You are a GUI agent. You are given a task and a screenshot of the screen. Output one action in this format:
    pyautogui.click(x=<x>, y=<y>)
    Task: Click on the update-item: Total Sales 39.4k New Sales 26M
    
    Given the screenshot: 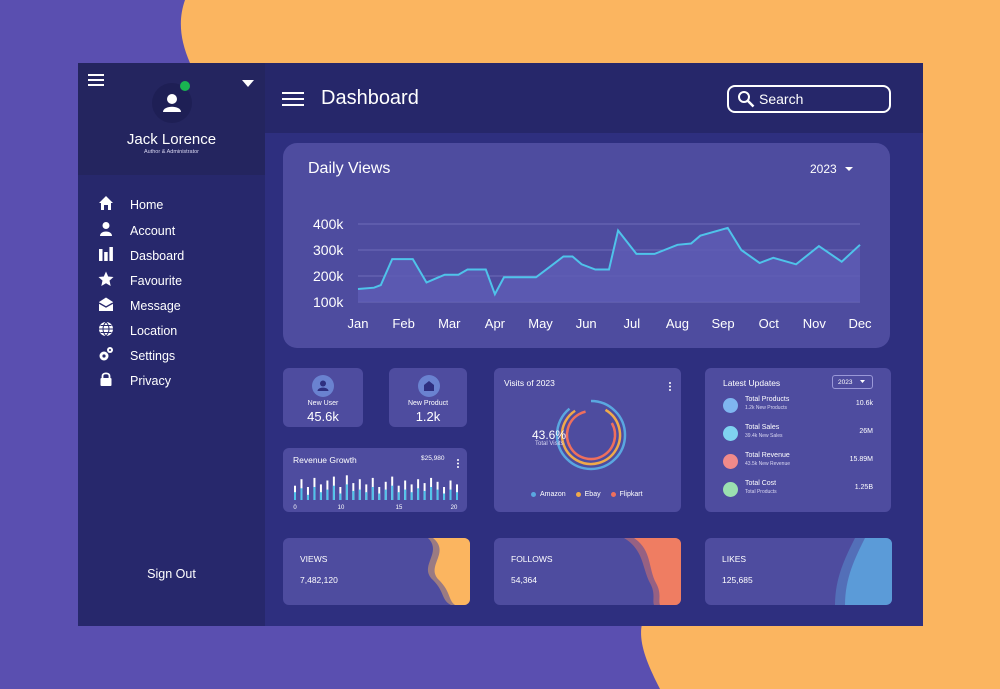 What is the action you would take?
    pyautogui.click(x=798, y=436)
    